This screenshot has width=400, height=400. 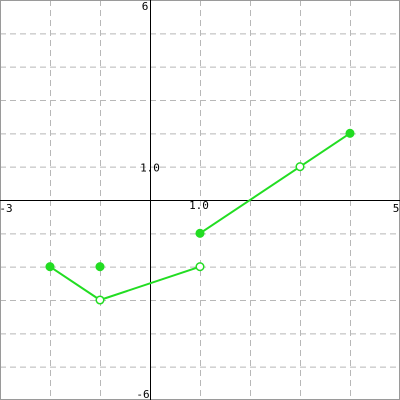 What do you see at coordinates (6, 208) in the screenshot?
I see `x-min-tick-label: -3` at bounding box center [6, 208].